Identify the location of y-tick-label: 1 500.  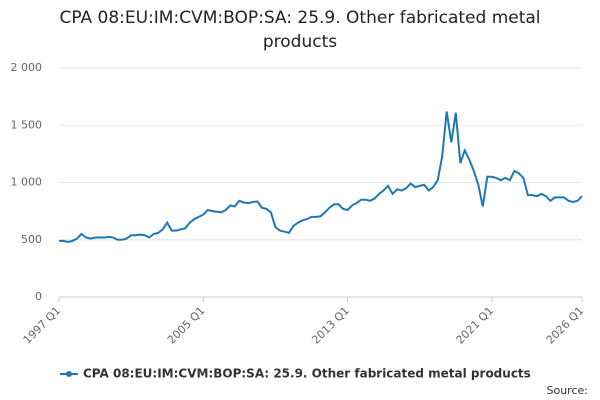
(27, 124).